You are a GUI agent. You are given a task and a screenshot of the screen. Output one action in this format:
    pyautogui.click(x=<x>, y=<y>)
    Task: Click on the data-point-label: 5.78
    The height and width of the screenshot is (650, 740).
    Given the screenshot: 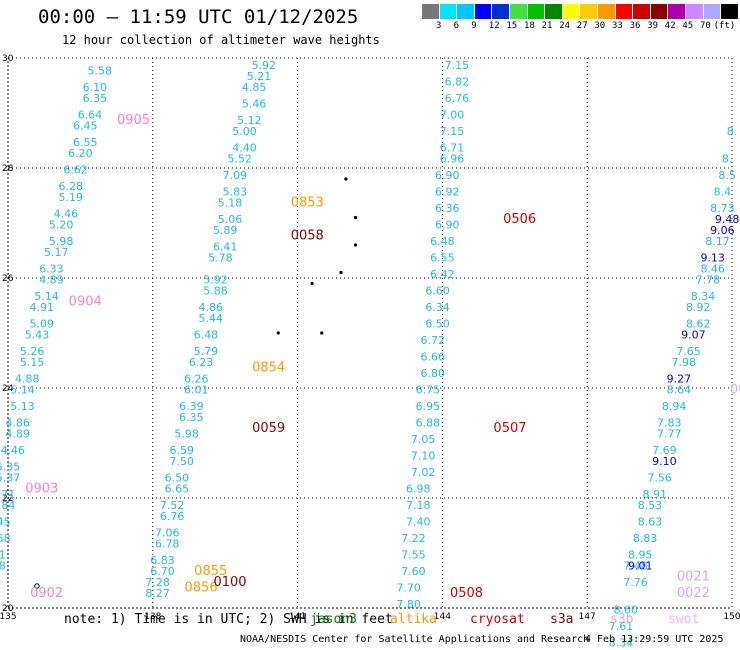 What is the action you would take?
    pyautogui.click(x=220, y=258)
    